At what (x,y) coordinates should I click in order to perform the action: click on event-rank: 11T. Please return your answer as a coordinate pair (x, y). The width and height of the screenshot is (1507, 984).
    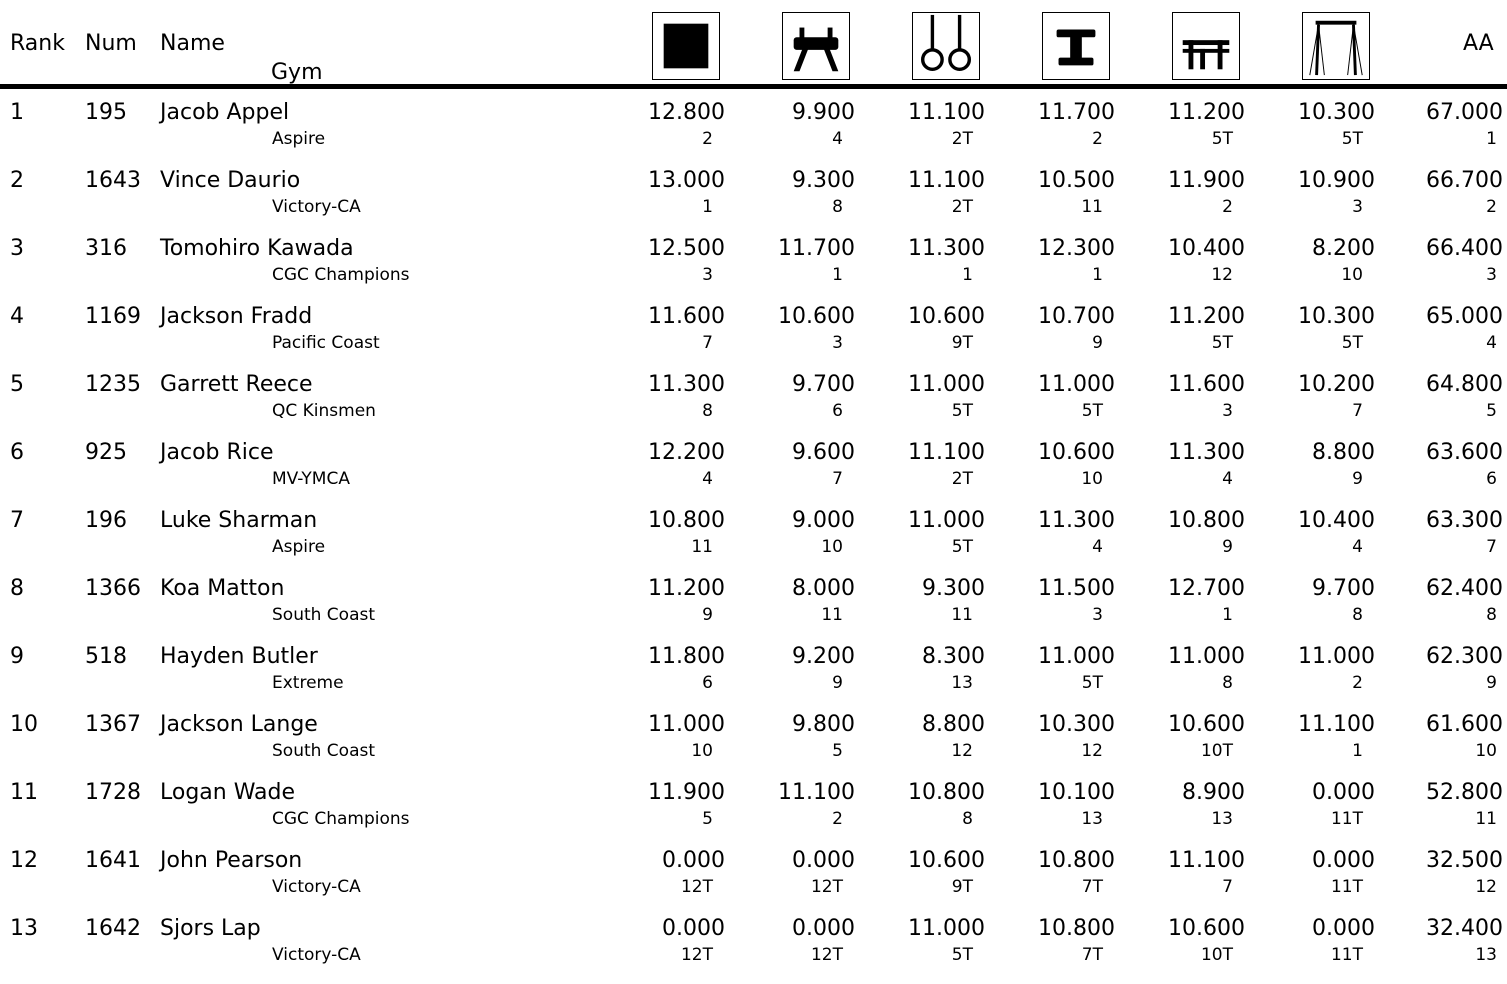
    Looking at the image, I should click on (1346, 887).